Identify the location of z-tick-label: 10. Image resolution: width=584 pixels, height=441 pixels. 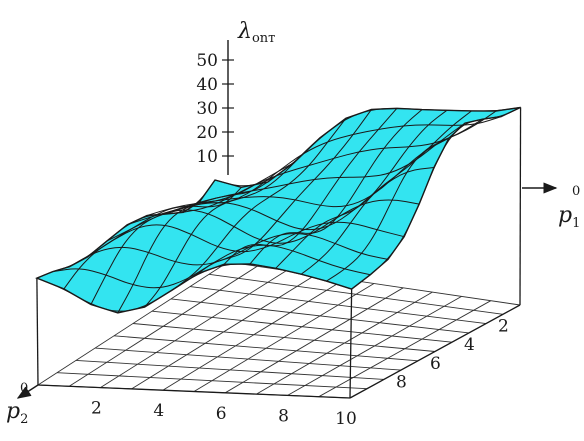
(207, 157).